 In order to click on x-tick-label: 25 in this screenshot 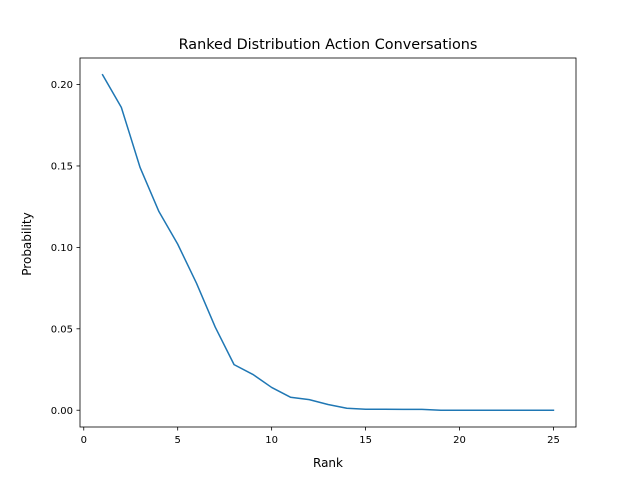, I will do `click(553, 440)`.